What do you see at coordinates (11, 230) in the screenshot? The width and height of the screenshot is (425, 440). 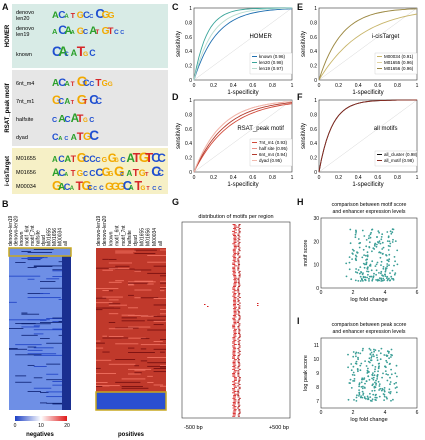 I see `heatmap-col-label: denovo-len19` at bounding box center [11, 230].